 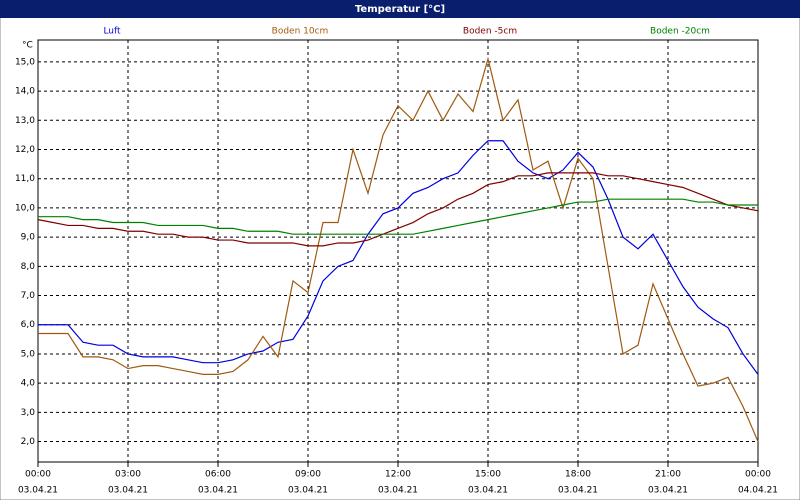 I want to click on title-bar, so click(x=400, y=9).